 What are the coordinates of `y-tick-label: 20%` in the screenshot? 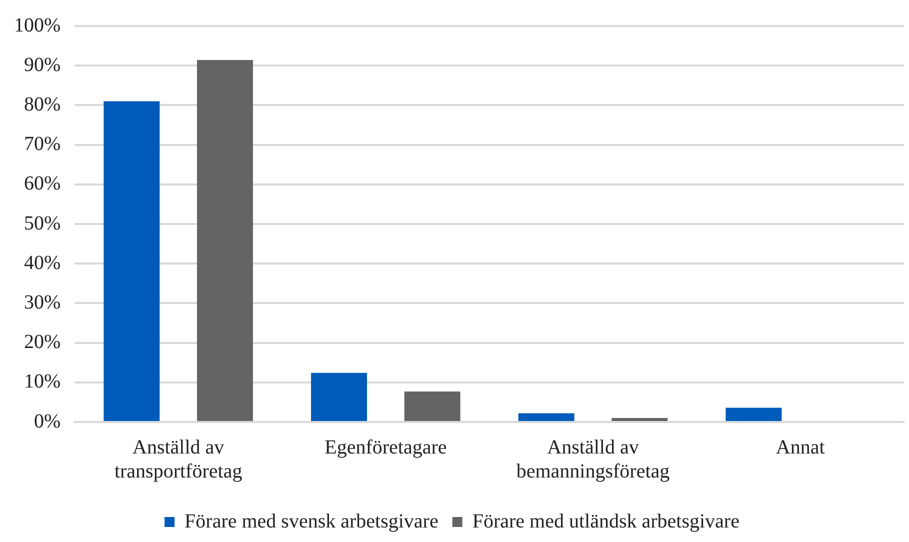 It's located at (42, 342).